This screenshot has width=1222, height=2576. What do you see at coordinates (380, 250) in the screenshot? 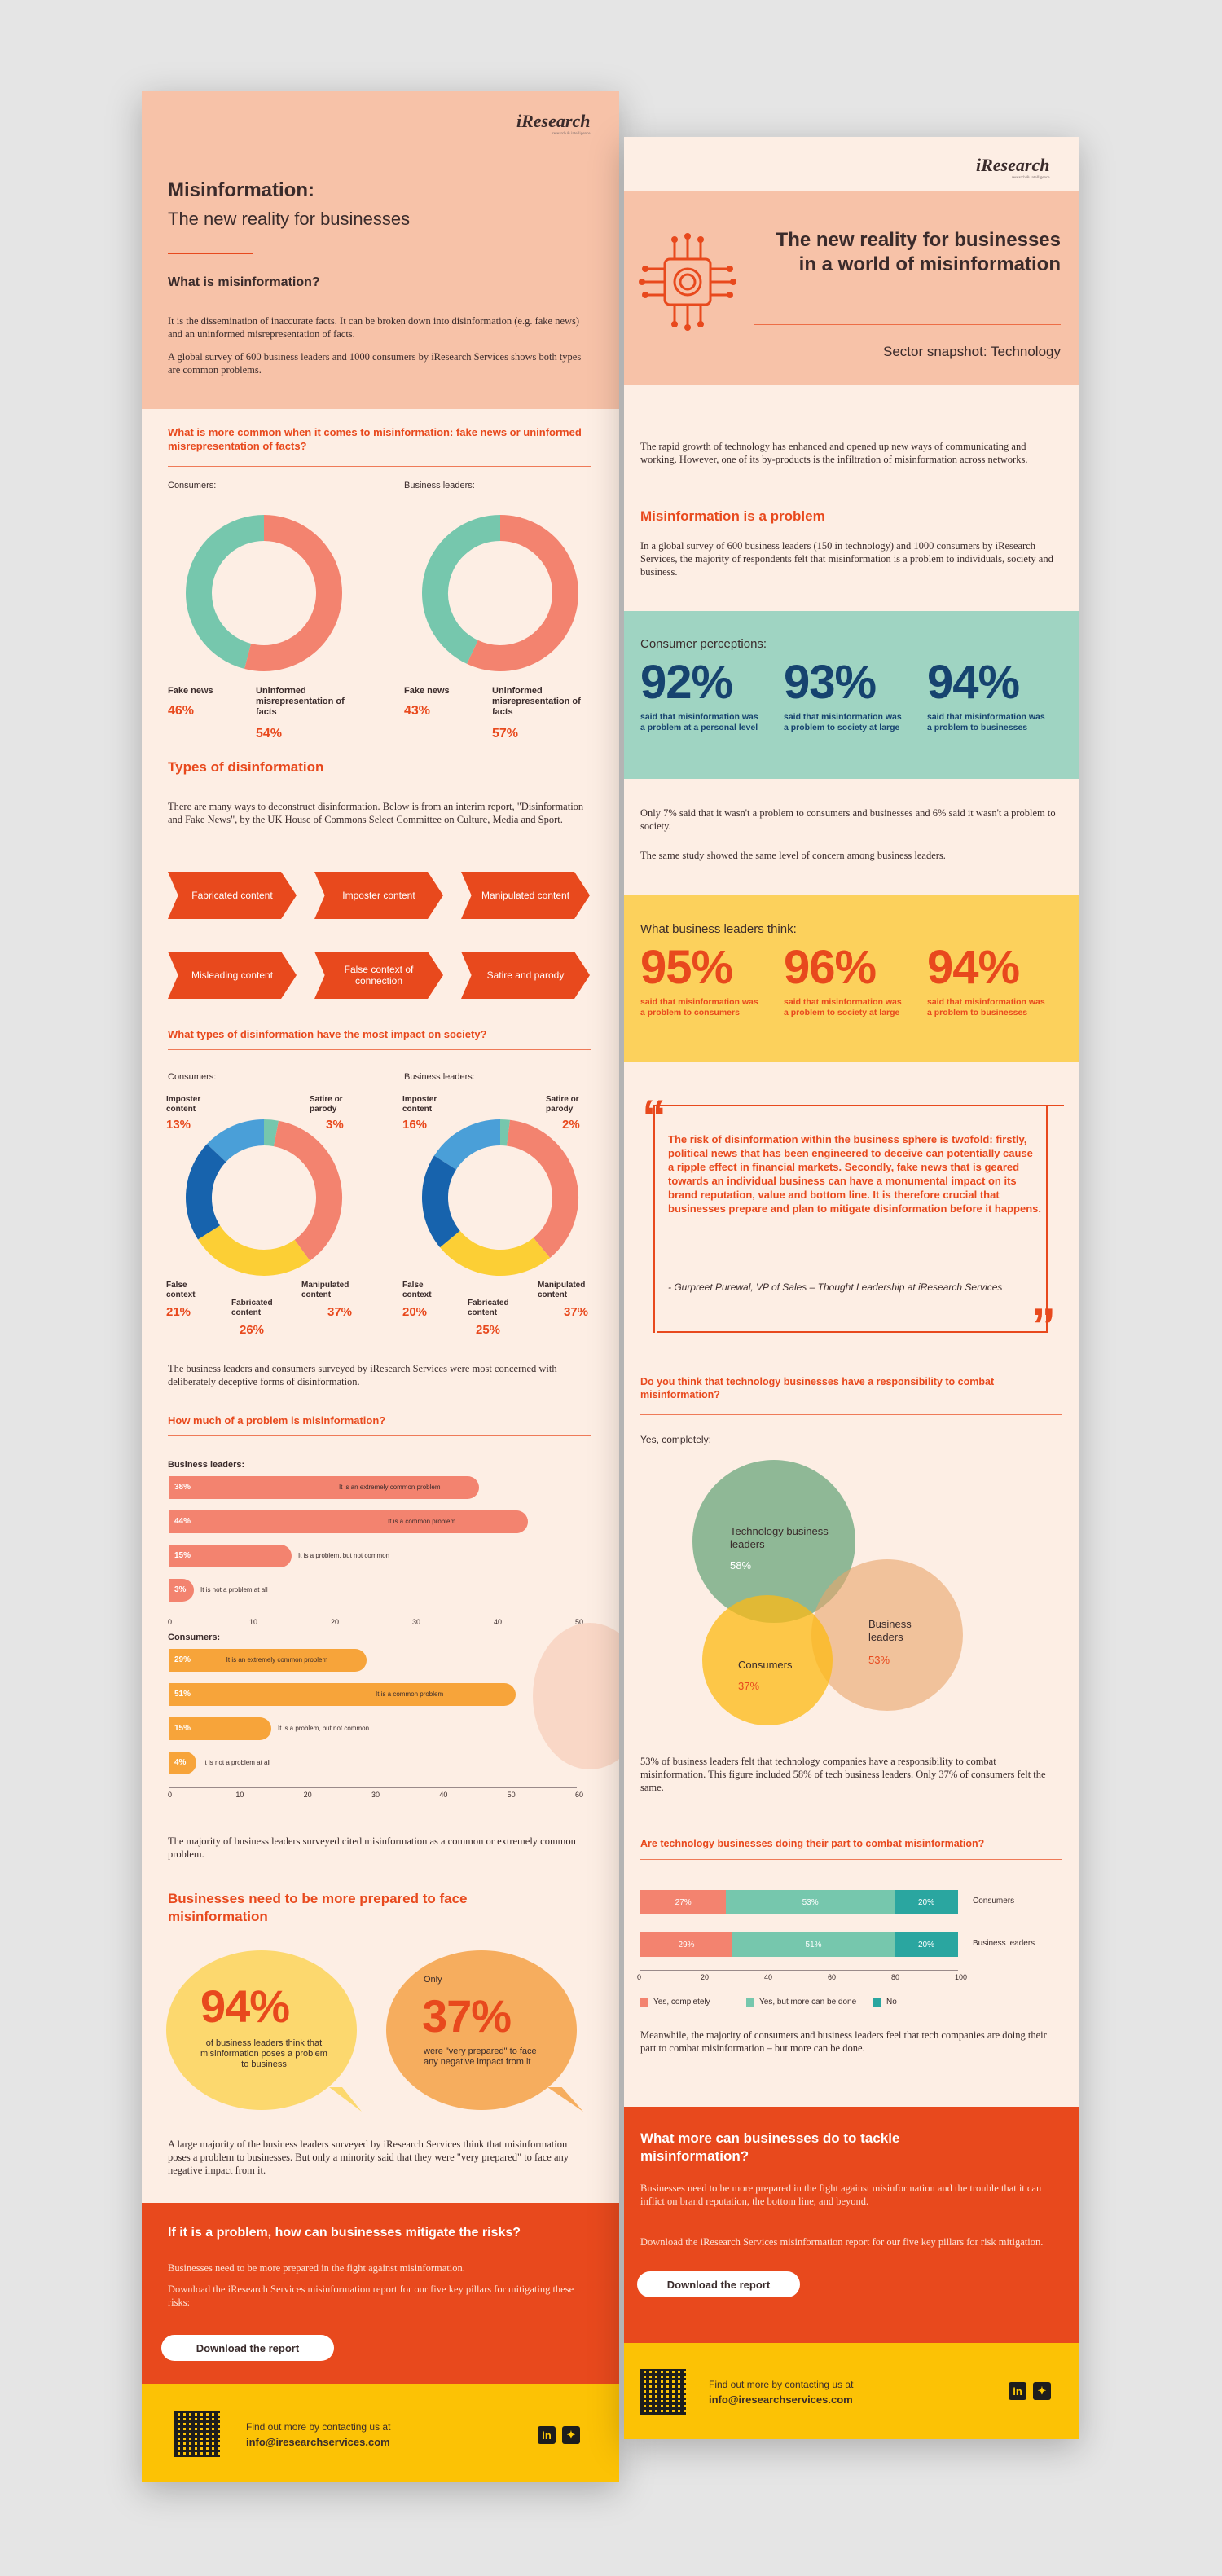
I see `left-header` at bounding box center [380, 250].